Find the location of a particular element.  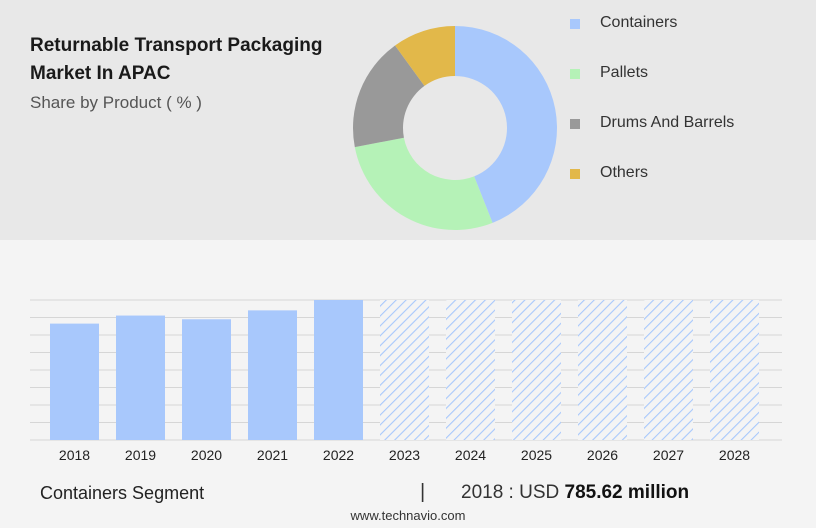

bar-2019 is located at coordinates (140, 377).